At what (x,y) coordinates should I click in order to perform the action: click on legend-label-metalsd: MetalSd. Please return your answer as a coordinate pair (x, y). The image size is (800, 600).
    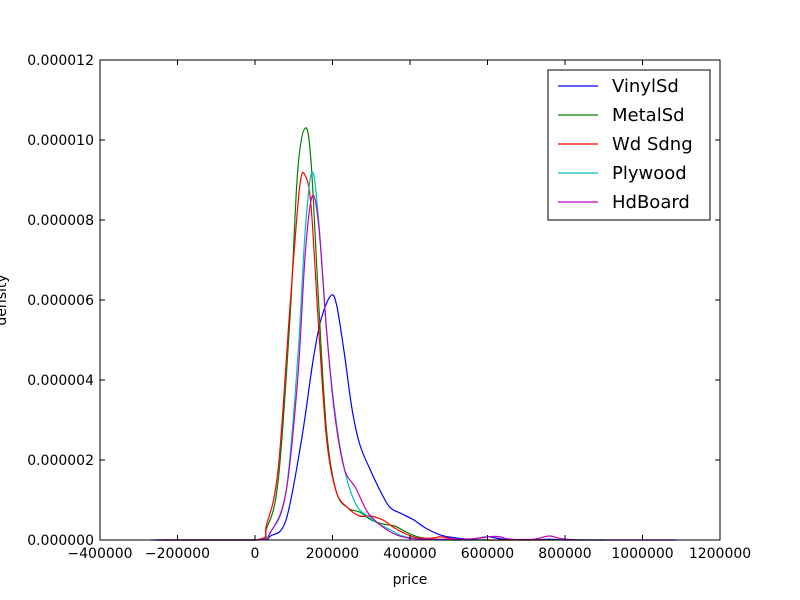
    Looking at the image, I should click on (648, 115).